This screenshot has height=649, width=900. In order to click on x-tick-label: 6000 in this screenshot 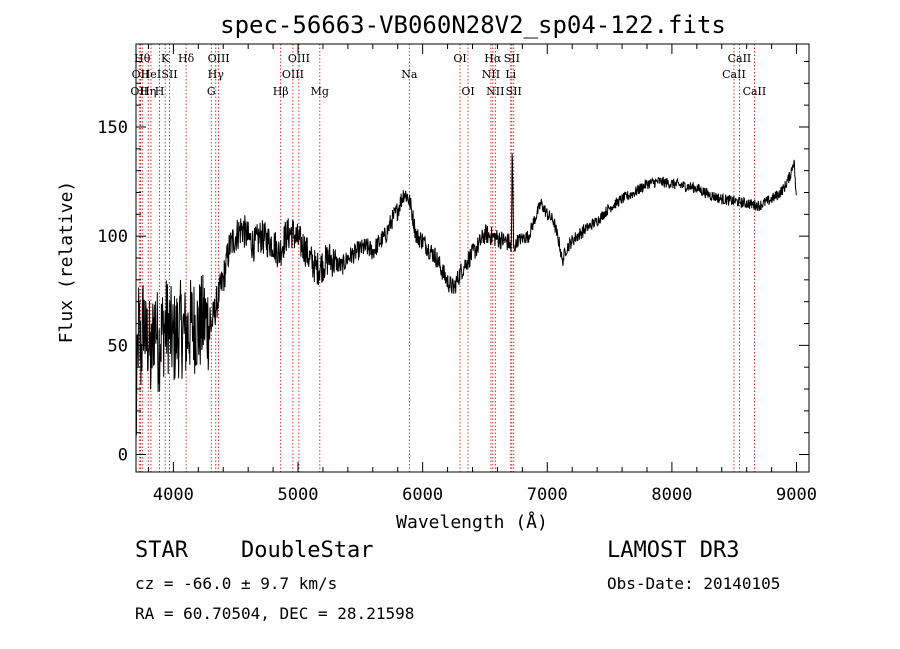, I will do `click(422, 495)`.